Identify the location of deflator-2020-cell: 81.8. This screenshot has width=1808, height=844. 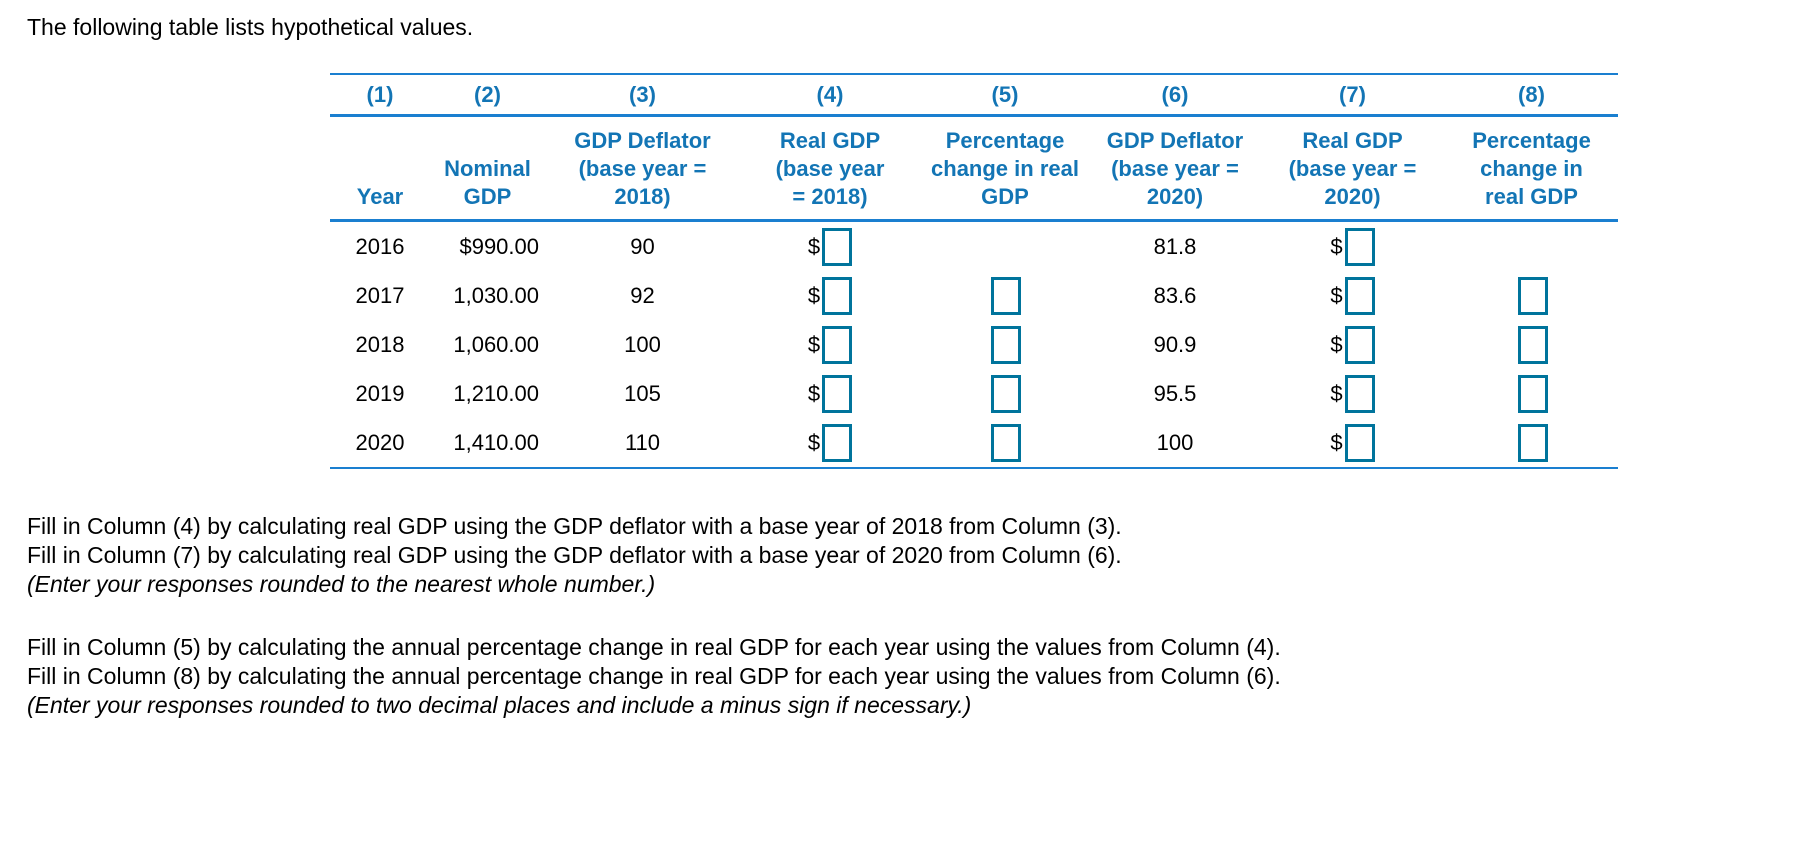
(1175, 246).